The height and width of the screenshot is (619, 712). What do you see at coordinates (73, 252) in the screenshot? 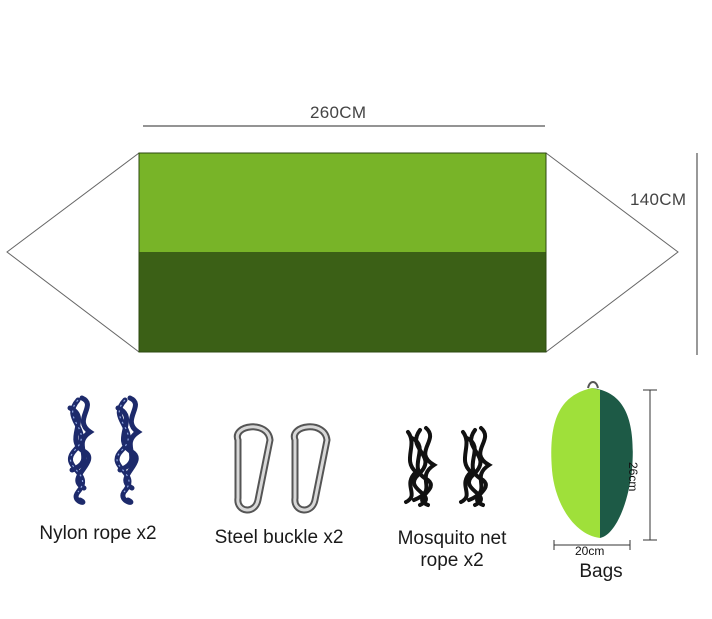
I see `left-end-triangle` at bounding box center [73, 252].